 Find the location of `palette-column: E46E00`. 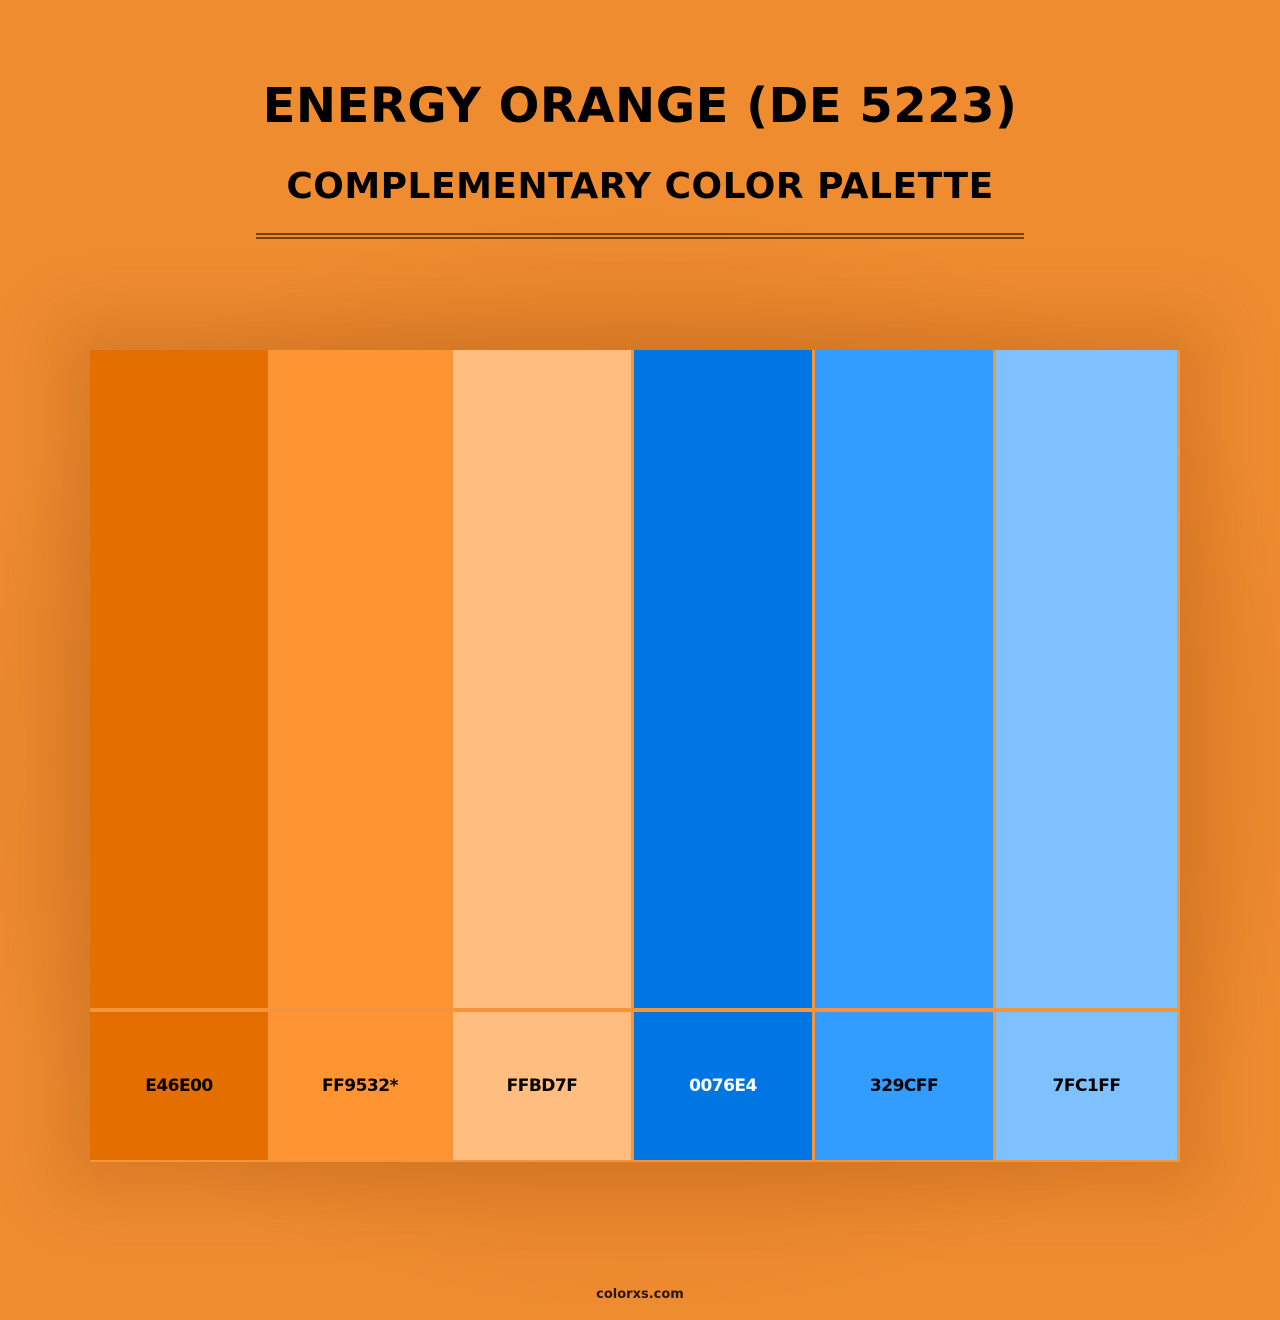

palette-column: E46E00 is located at coordinates (179, 756).